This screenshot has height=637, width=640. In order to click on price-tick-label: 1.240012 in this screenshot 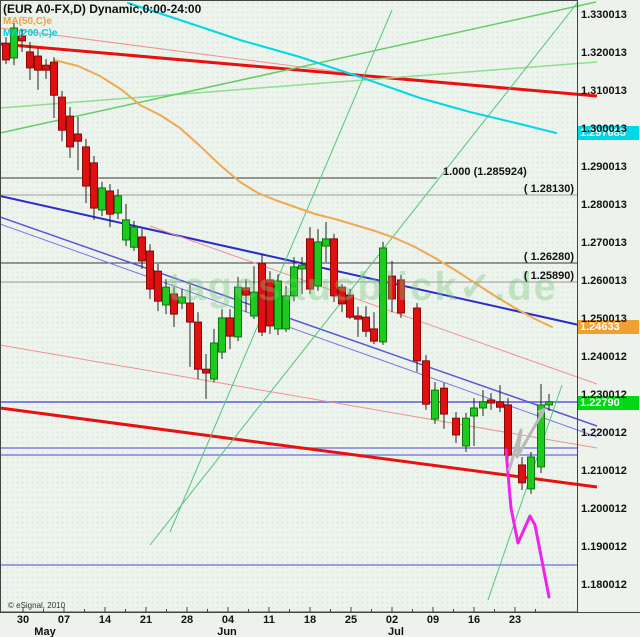, I will do `click(604, 357)`.